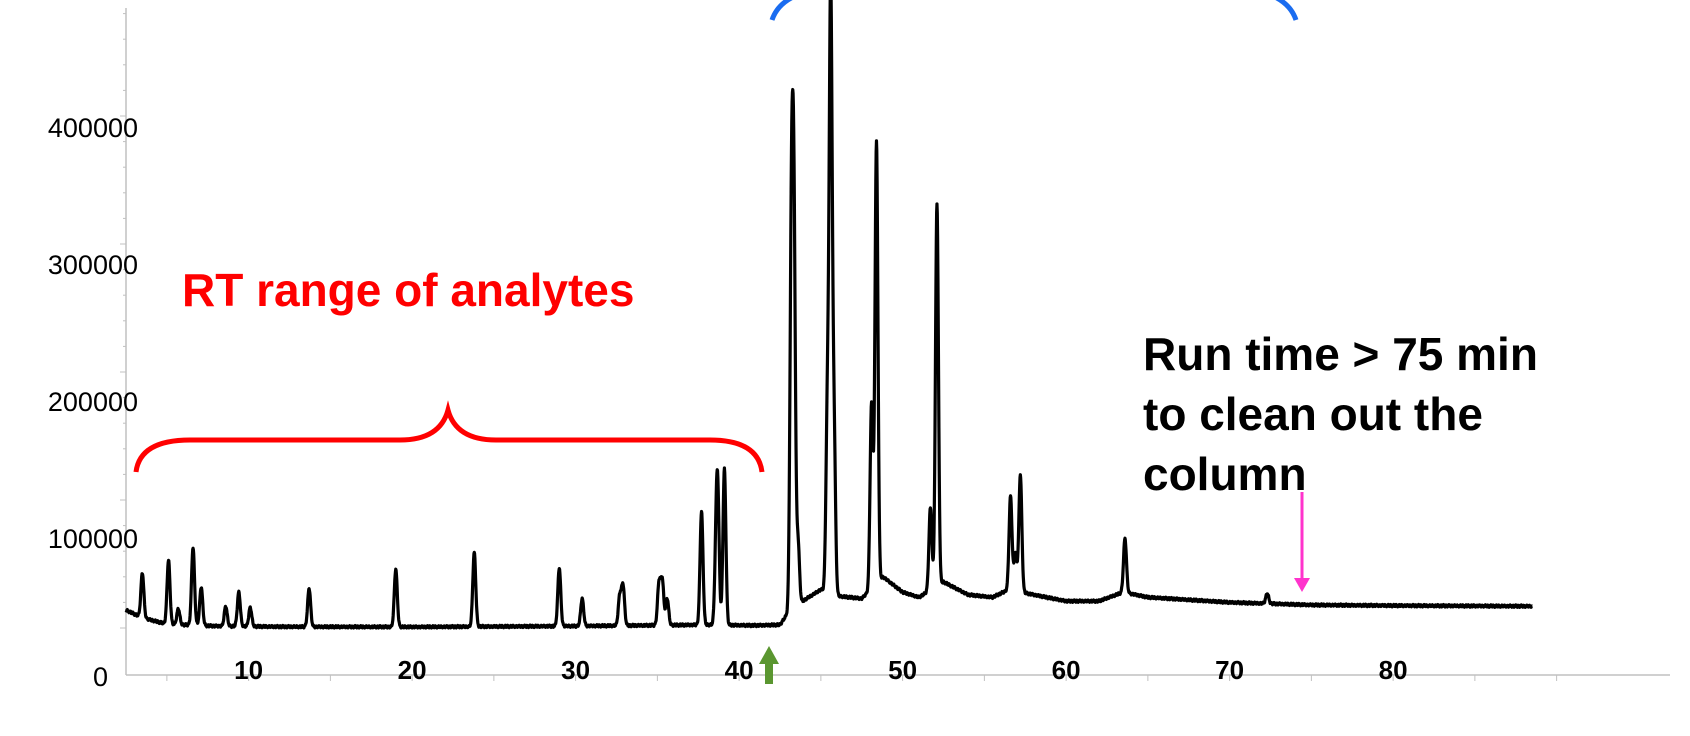 The image size is (1690, 736). Describe the element at coordinates (100, 677) in the screenshot. I see `y-tick-label: 0` at that location.